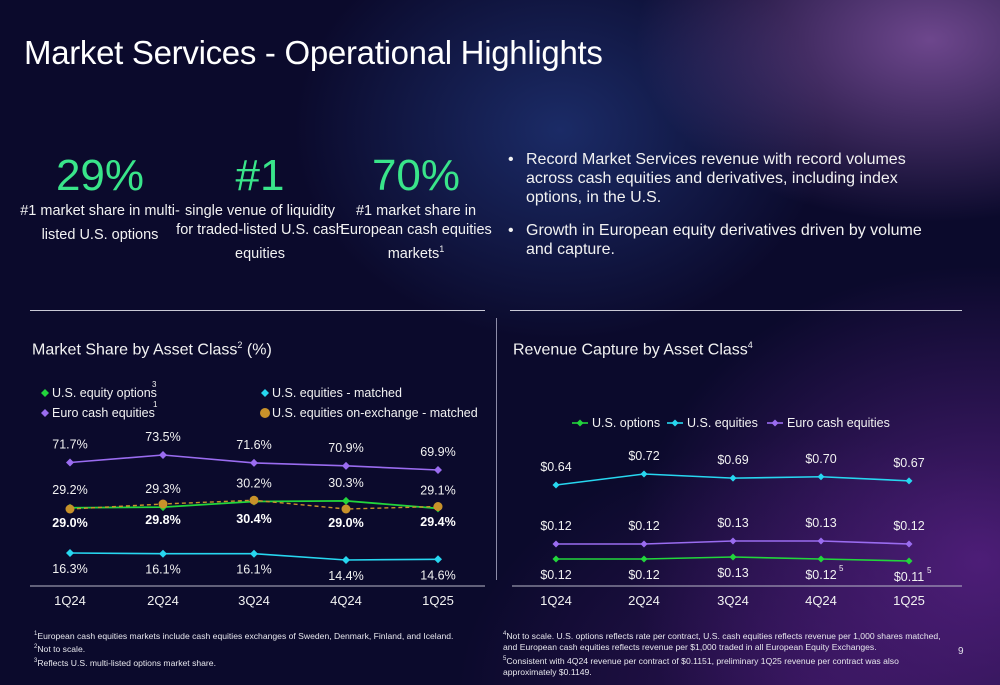 Image resolution: width=1000 pixels, height=685 pixels. What do you see at coordinates (69, 445) in the screenshot?
I see `data-label: 71.7%` at bounding box center [69, 445].